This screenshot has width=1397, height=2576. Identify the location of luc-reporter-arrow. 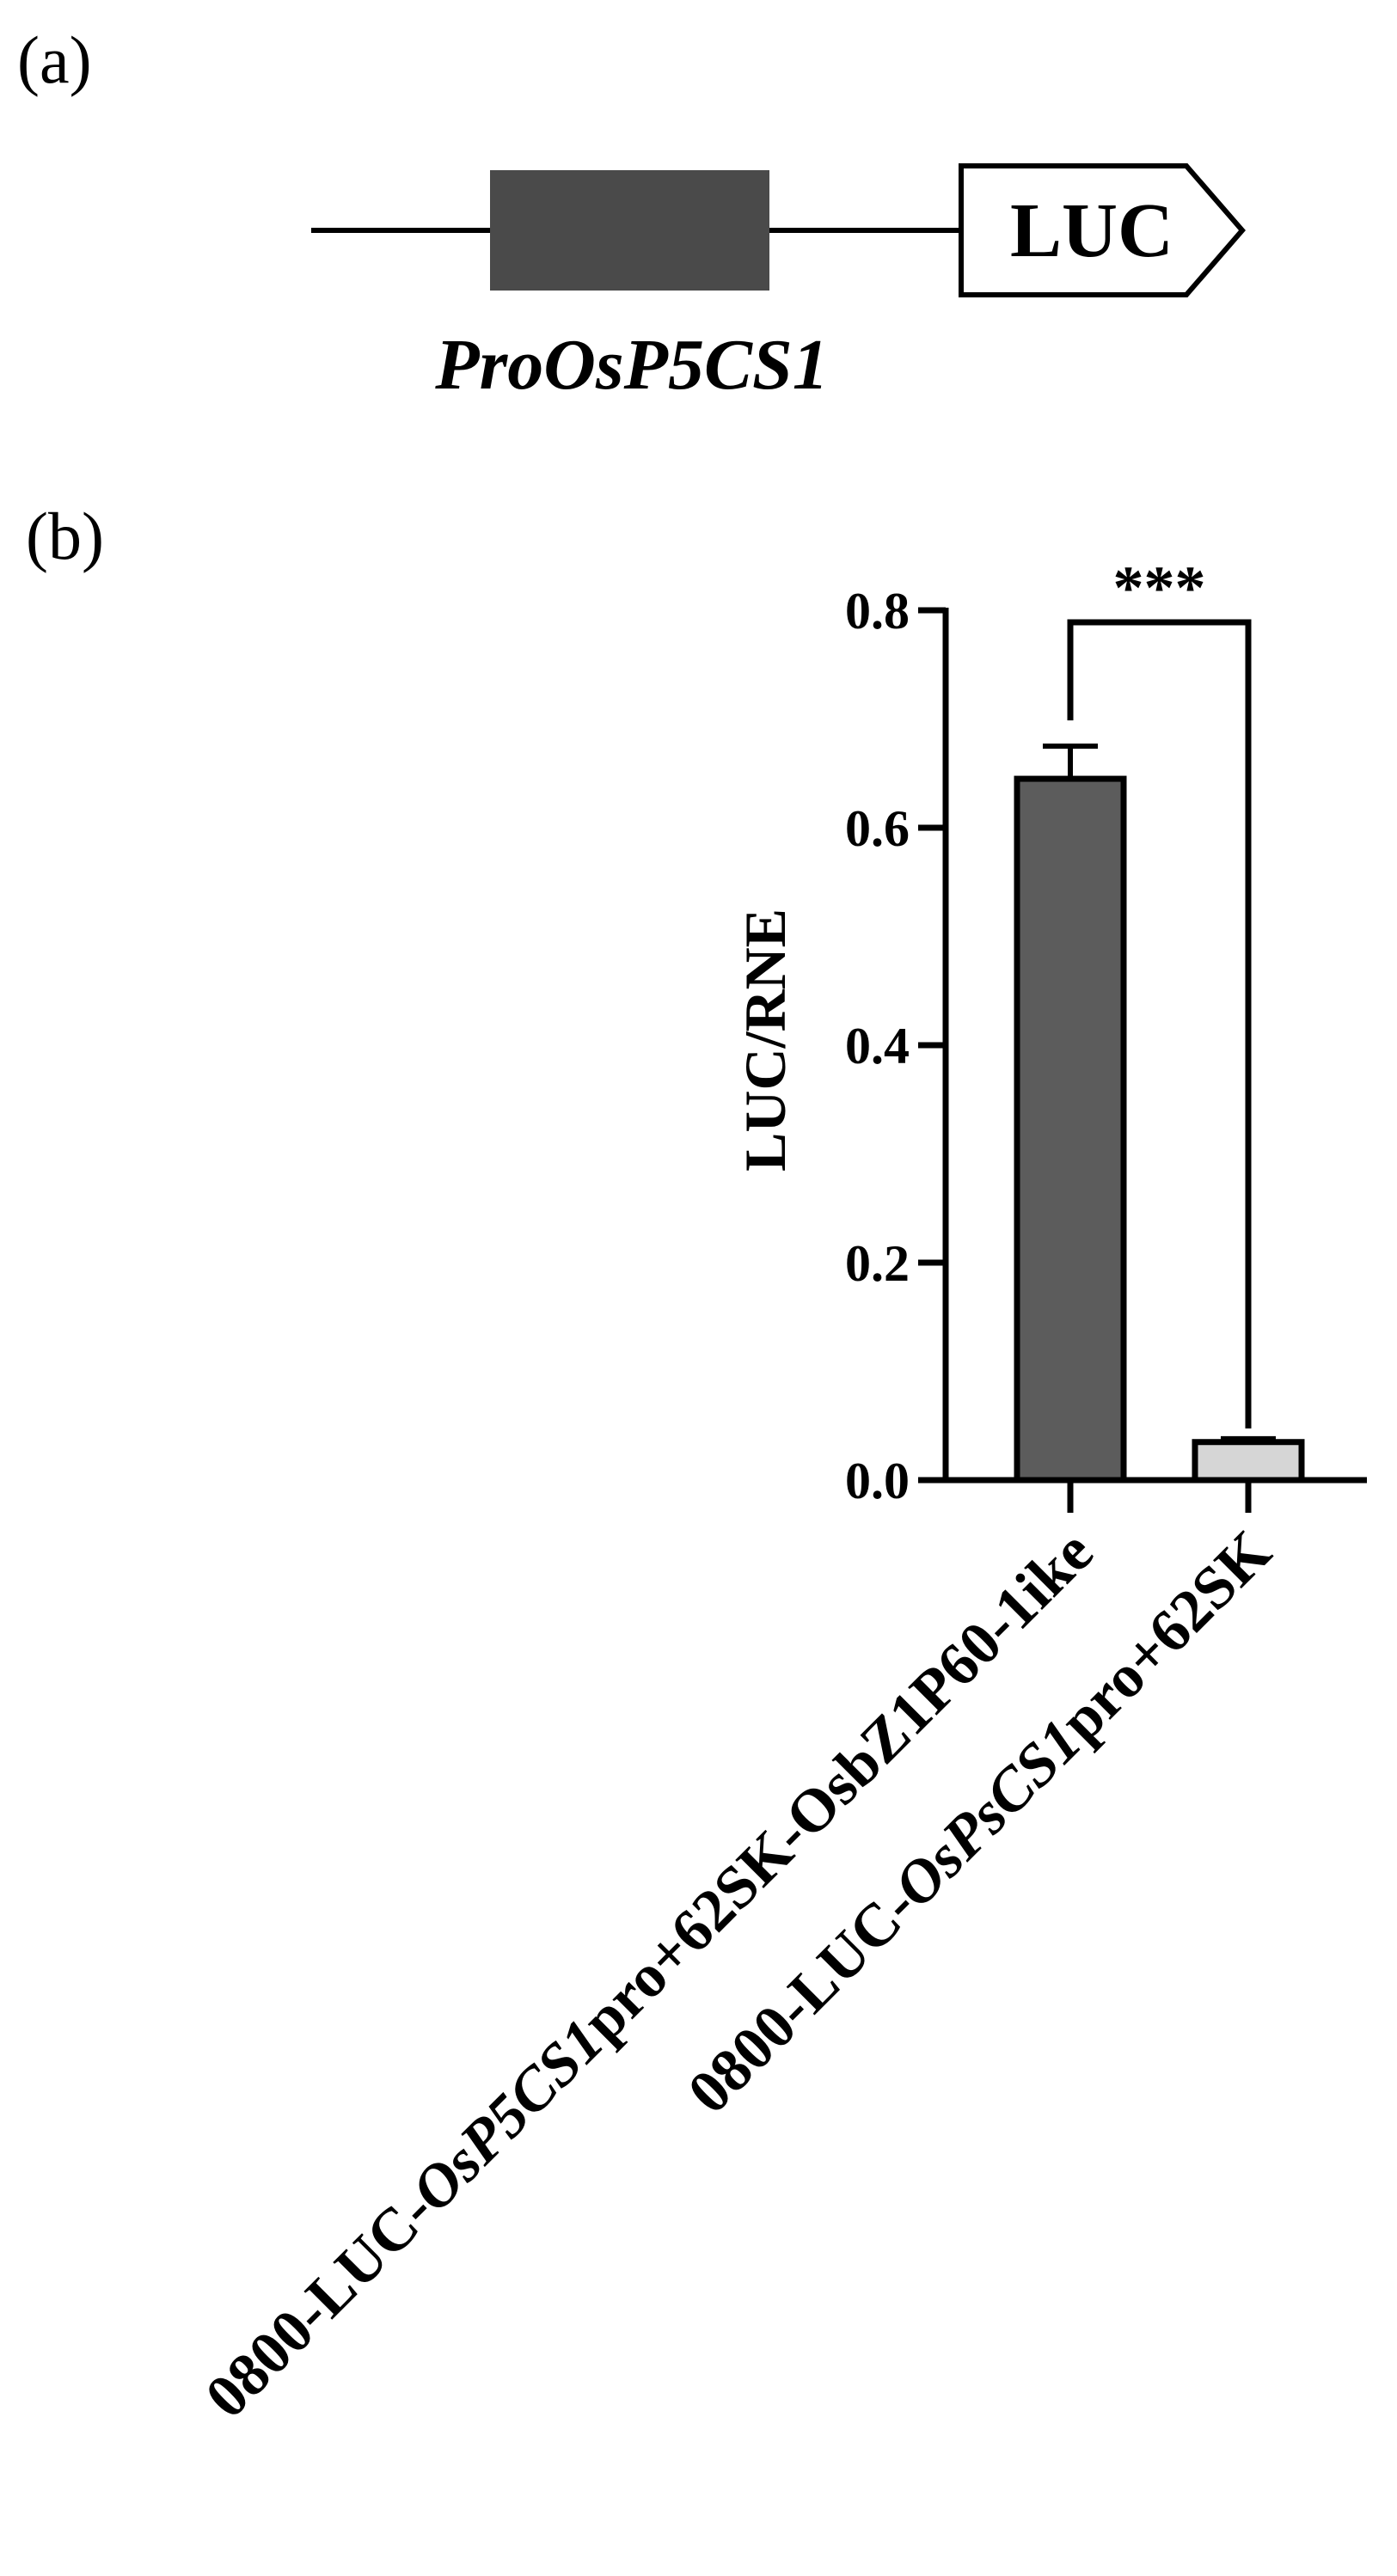
(1102, 230).